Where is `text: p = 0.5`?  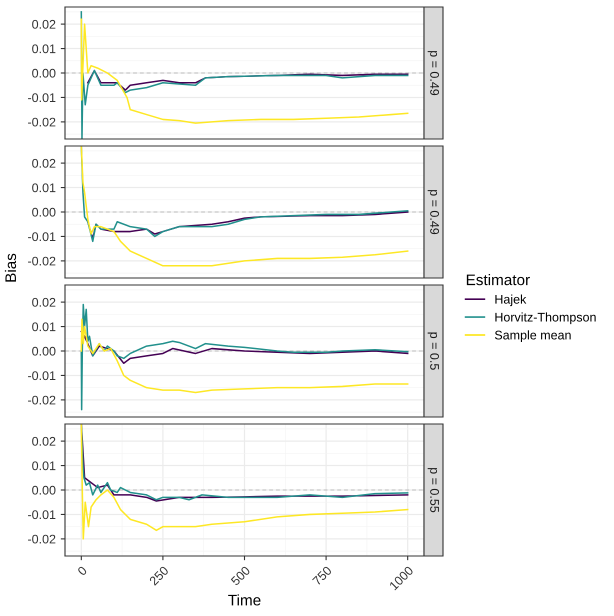
text: p = 0.5 is located at coordinates (433, 351).